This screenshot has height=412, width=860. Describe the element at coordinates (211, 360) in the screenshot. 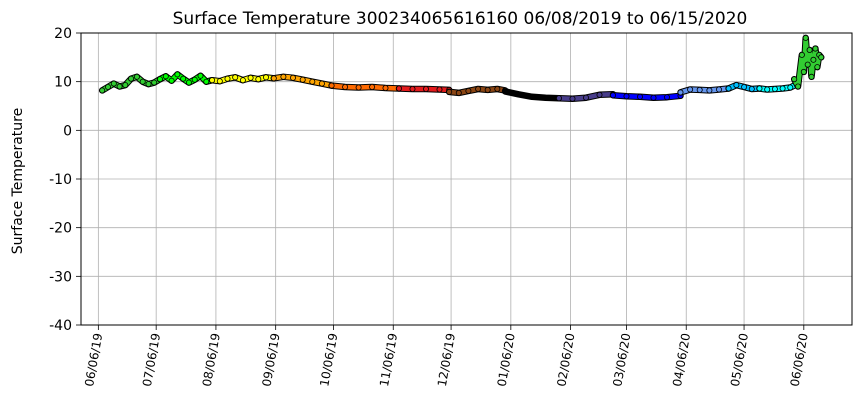

I see `x-tick-label: 08/06/19` at that location.